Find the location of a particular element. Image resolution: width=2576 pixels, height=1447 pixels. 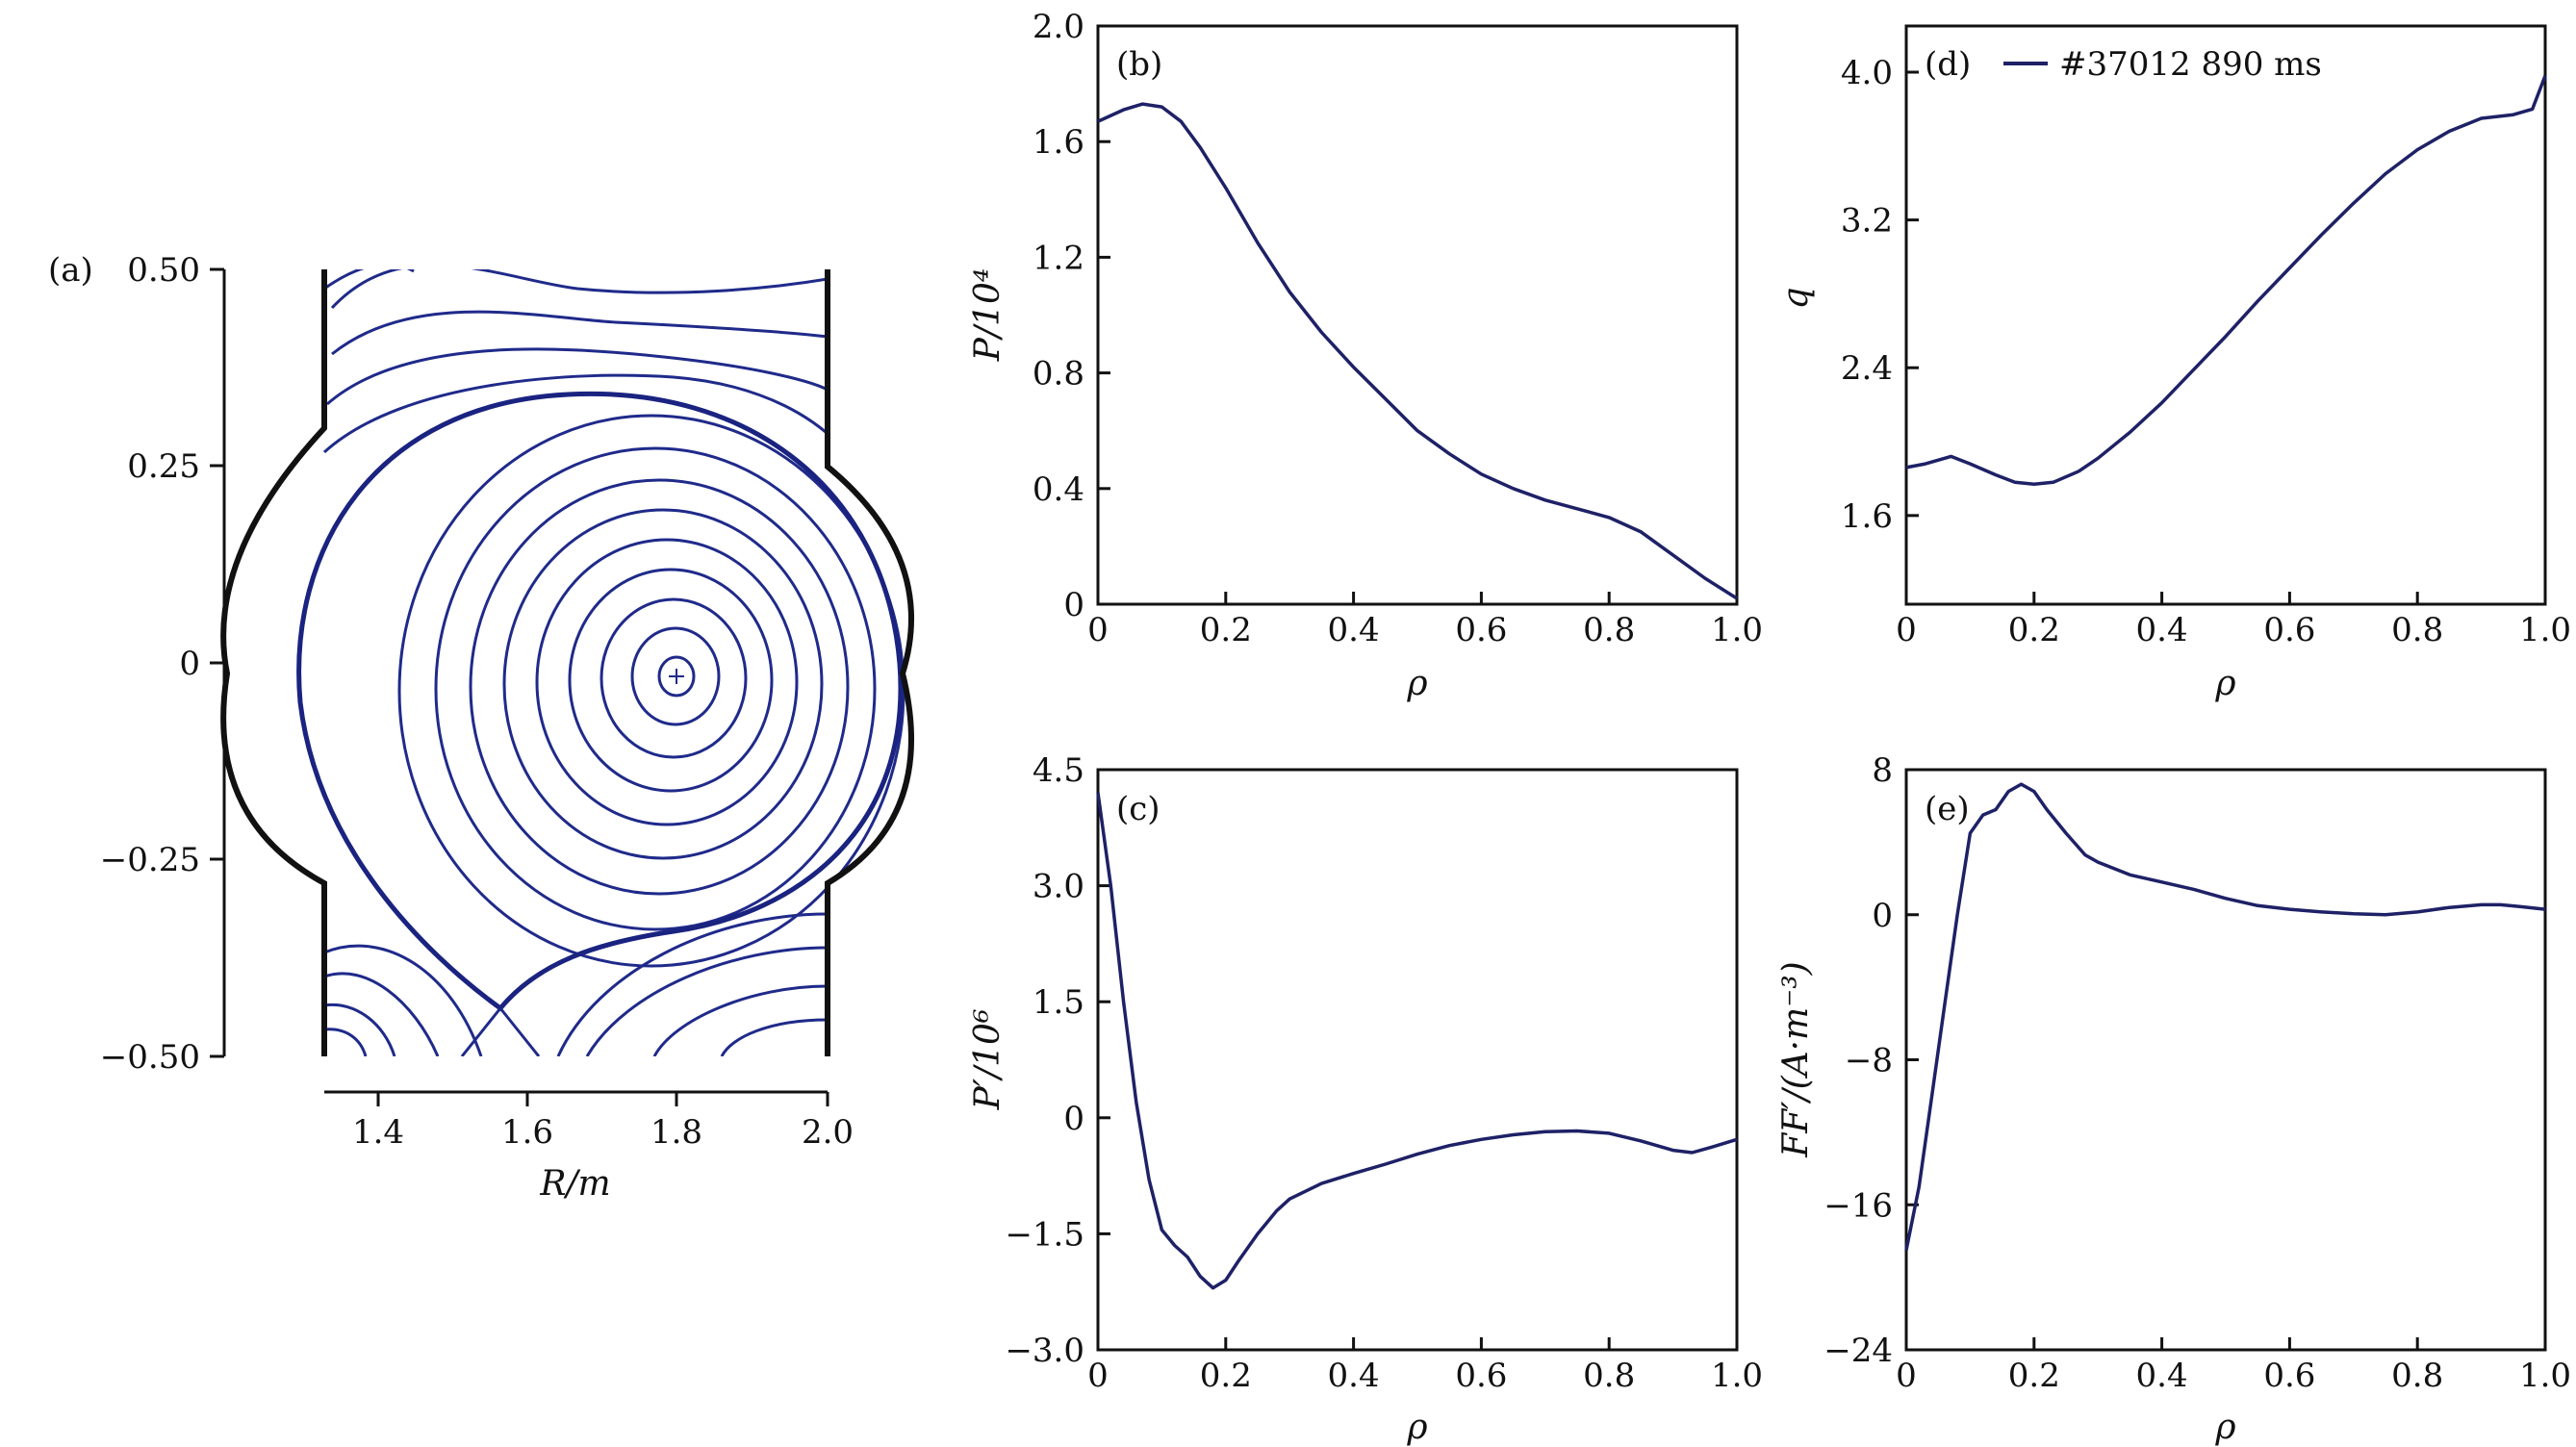

y-tick-label: 0.25 is located at coordinates (163, 466).